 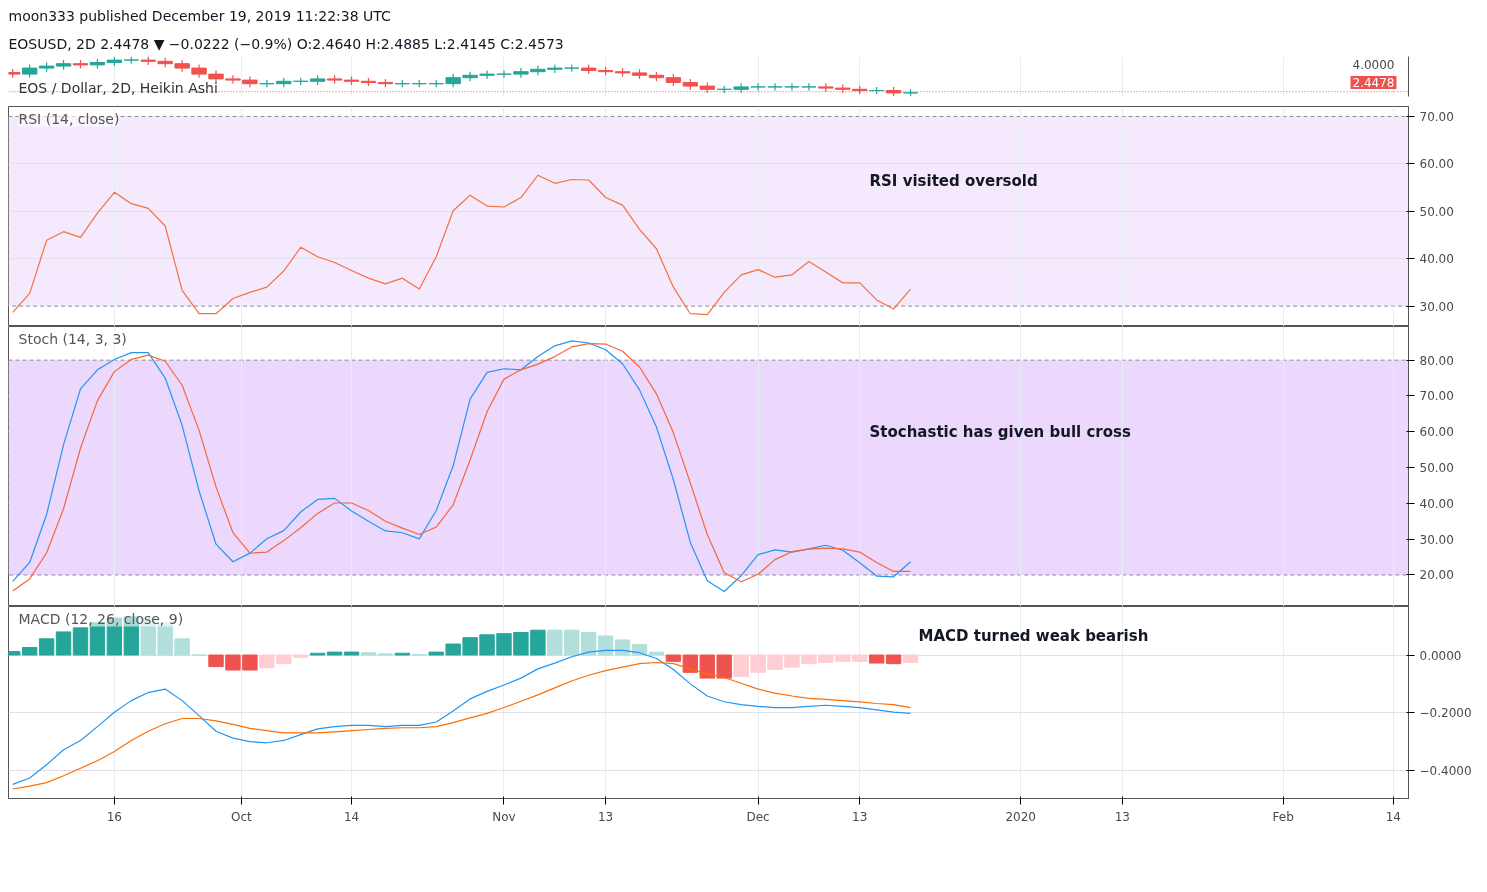 What do you see at coordinates (758, 816) in the screenshot?
I see `x-tick-label: Dec` at bounding box center [758, 816].